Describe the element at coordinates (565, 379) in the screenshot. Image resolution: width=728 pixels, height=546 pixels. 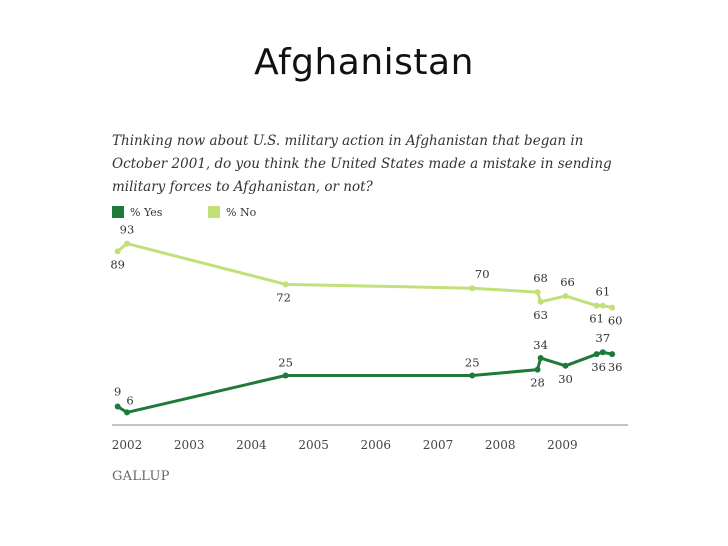
I see `data-label-yes-6: 30` at that location.